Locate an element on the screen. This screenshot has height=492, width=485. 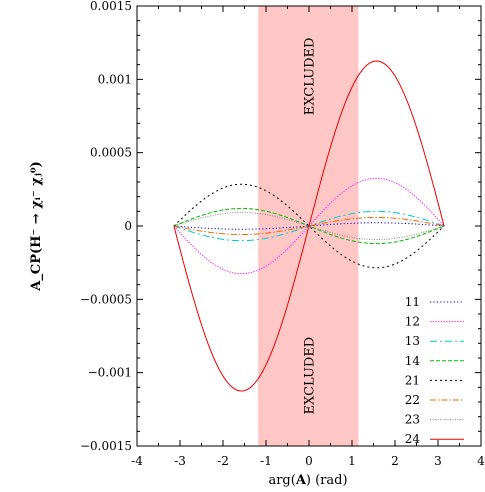
excluded-label-bottom: EXCLUDED is located at coordinates (309, 376).